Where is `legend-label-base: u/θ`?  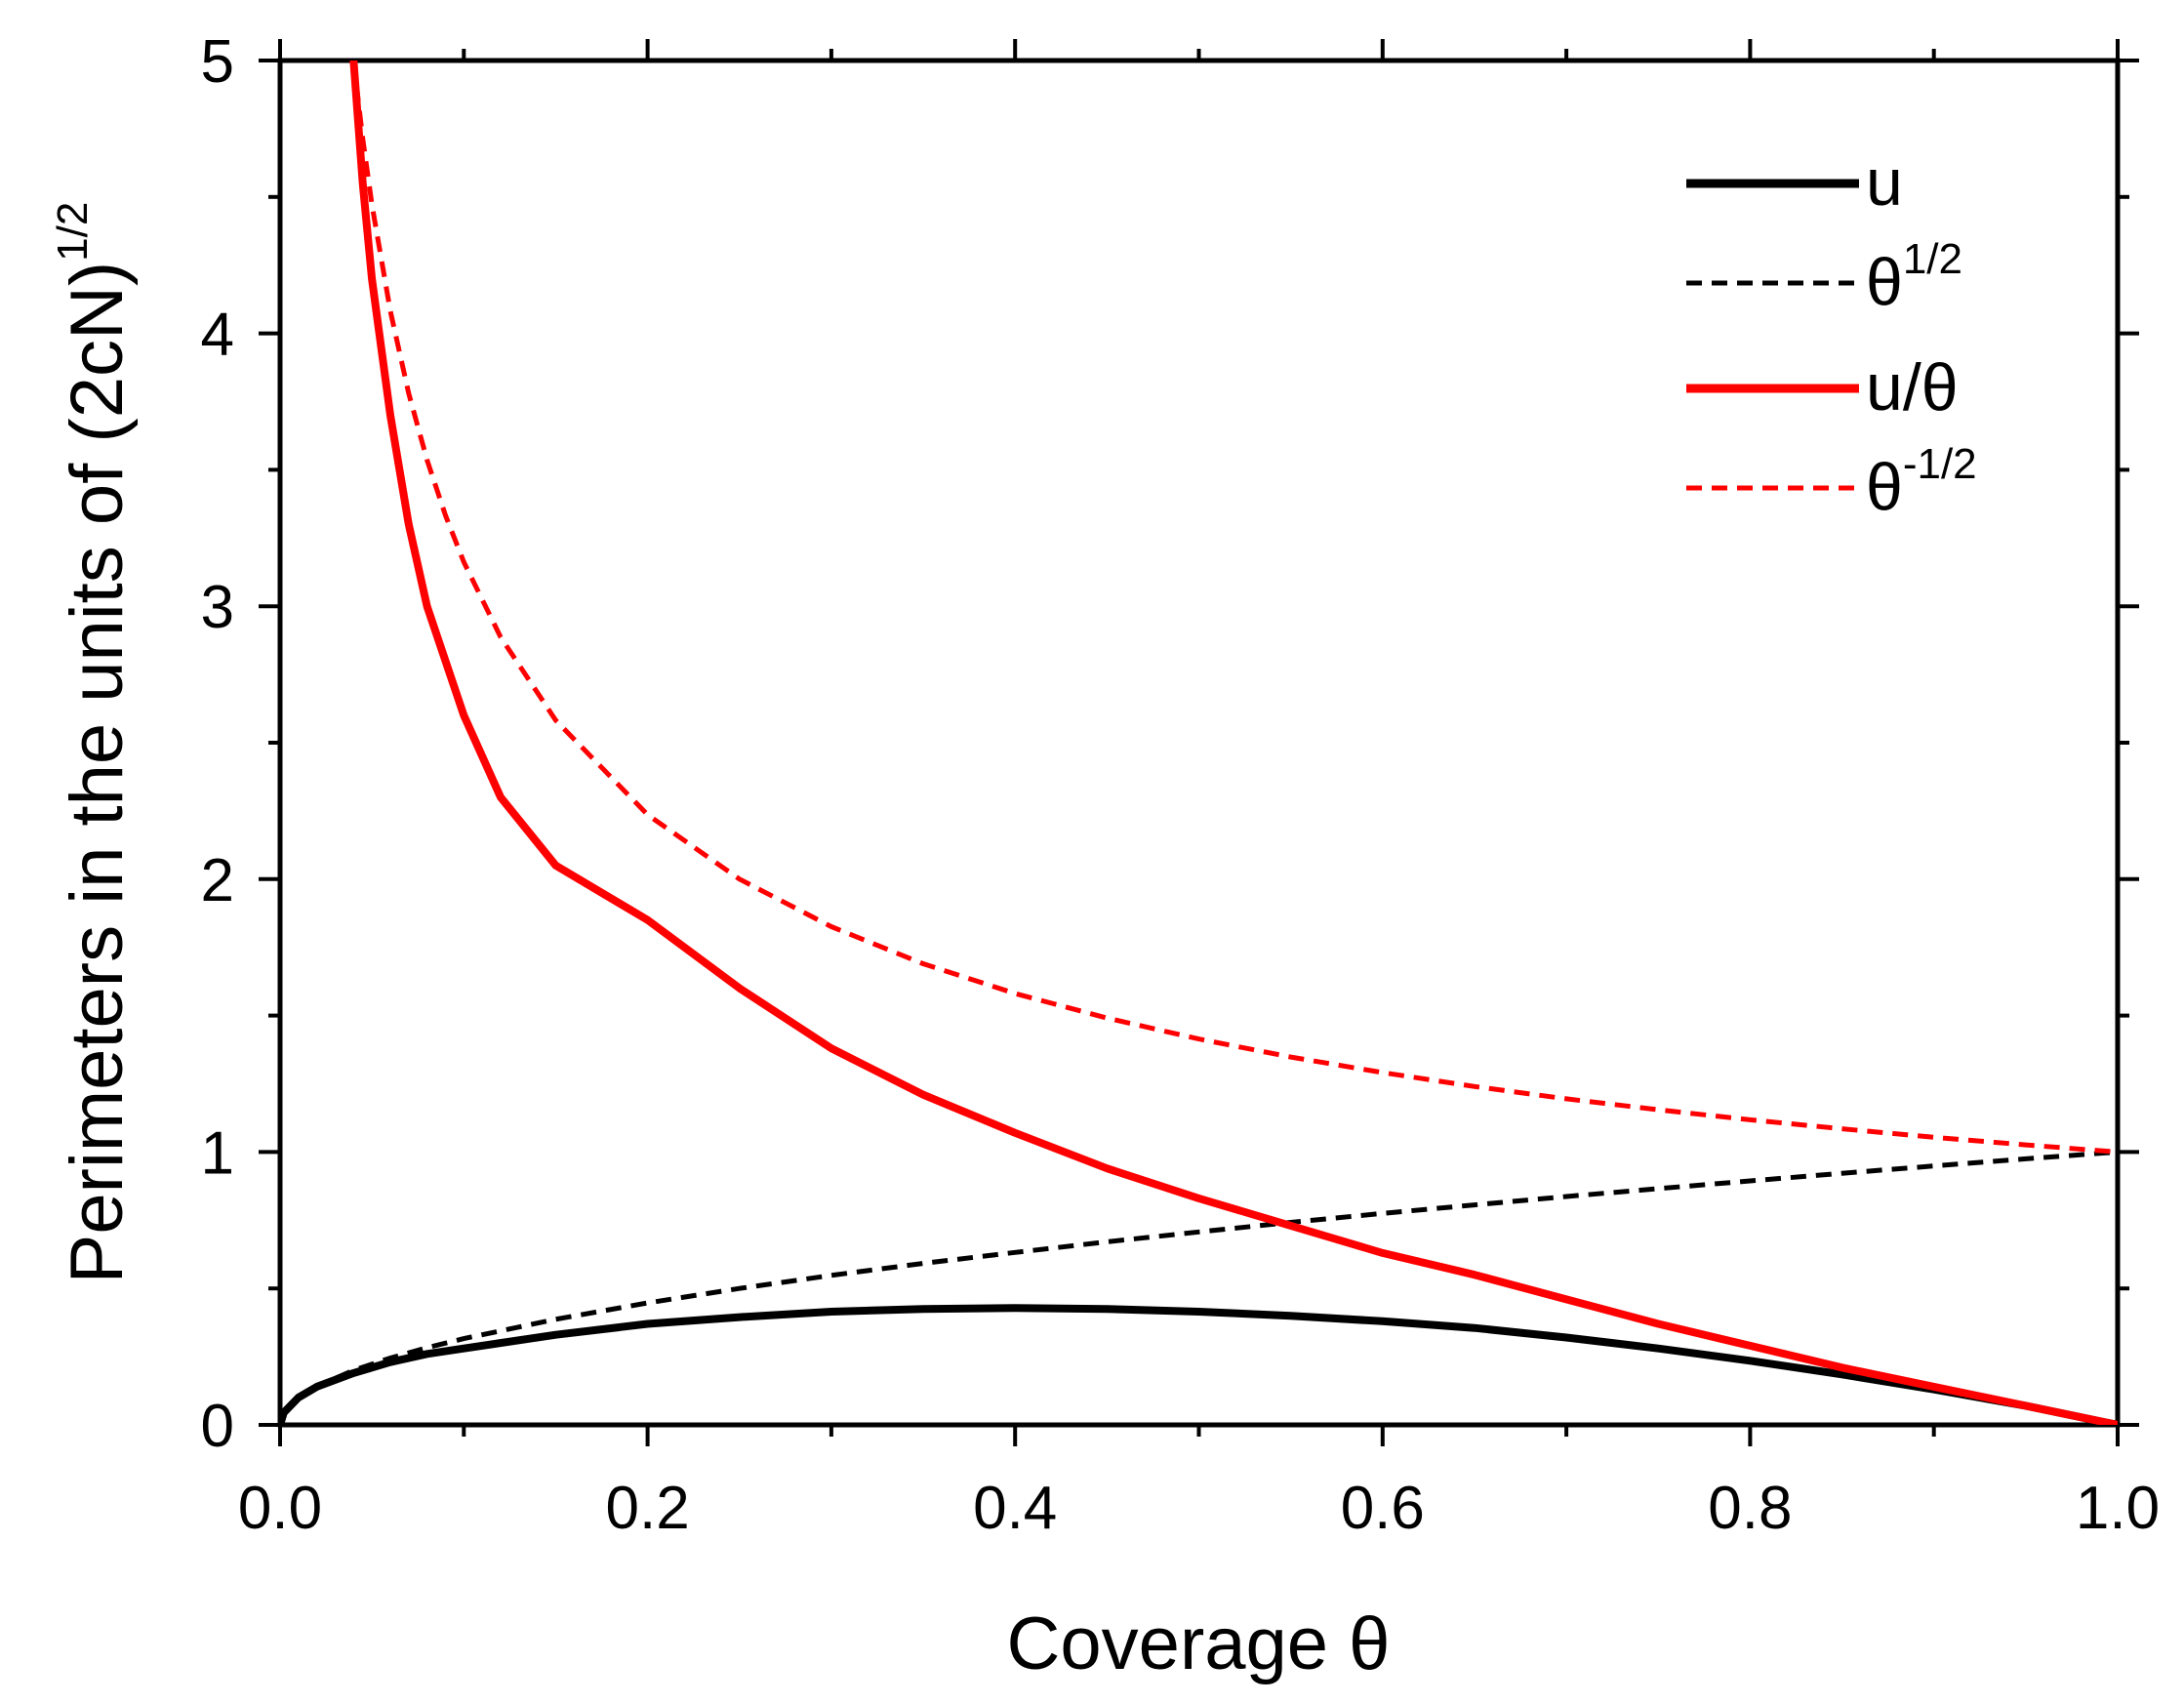
legend-label-base: u/θ is located at coordinates (1912, 388).